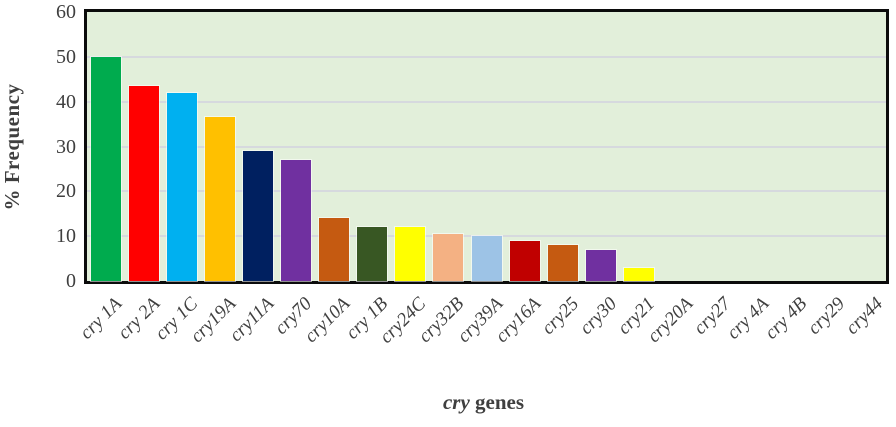 This screenshot has height=427, width=896. Describe the element at coordinates (106, 169) in the screenshot. I see `bar-cry1A` at that location.